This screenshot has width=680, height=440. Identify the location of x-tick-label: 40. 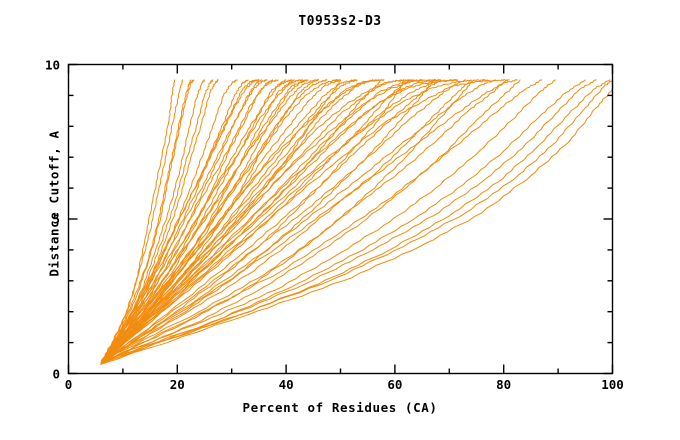
(286, 384).